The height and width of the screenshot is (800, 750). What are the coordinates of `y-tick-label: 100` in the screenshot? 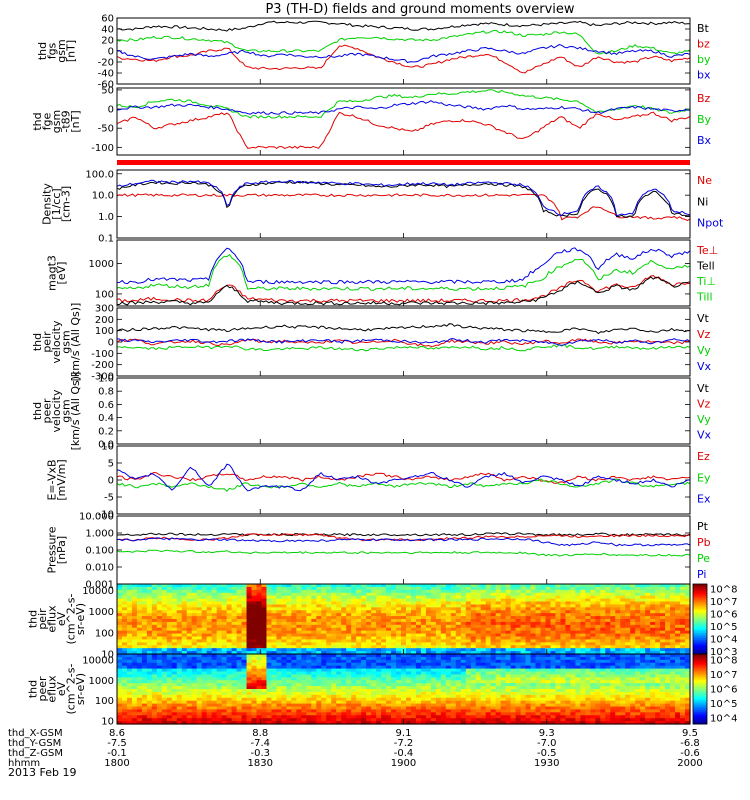 It's located at (104, 701).